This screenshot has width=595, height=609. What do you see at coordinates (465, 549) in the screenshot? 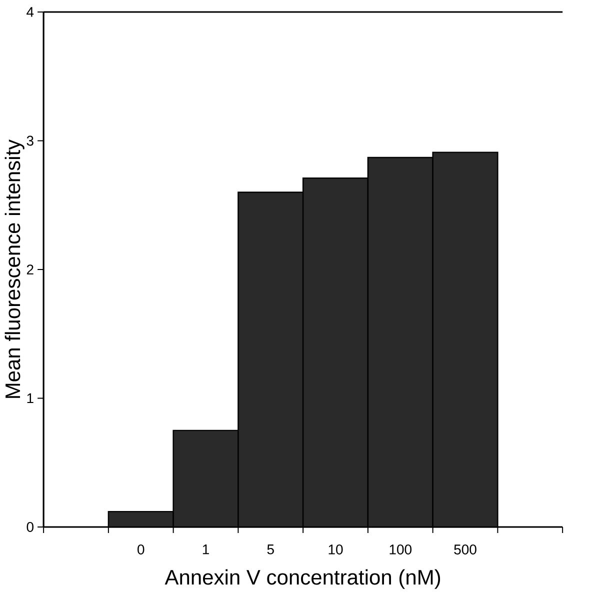
I see `x-tick-label: 500` at bounding box center [465, 549].